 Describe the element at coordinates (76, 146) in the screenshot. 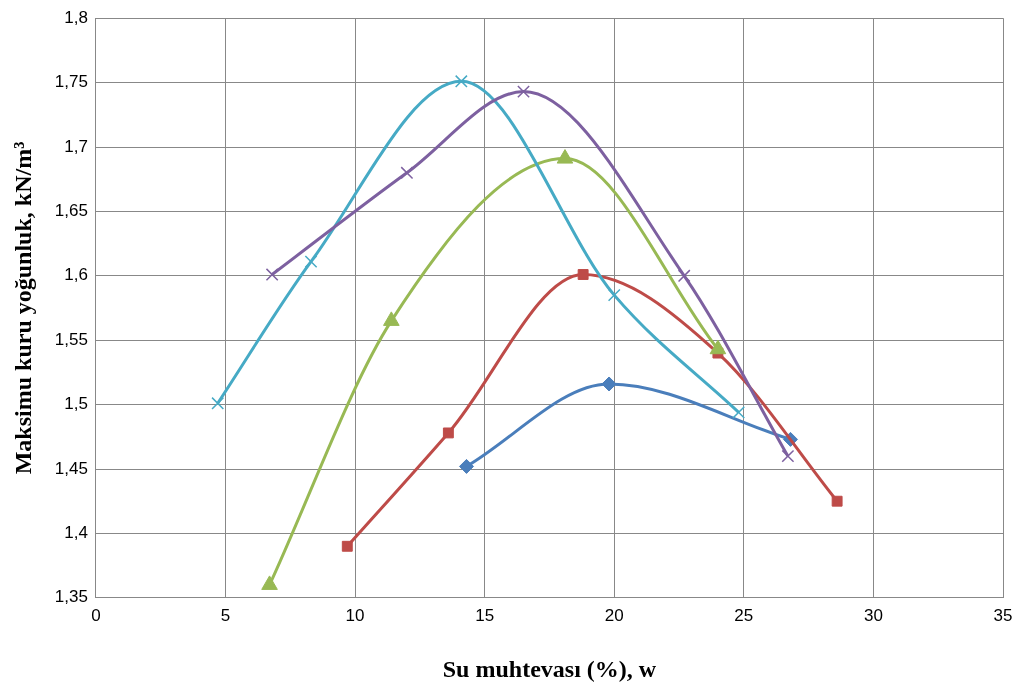

I see `y-tick-label: 1,7` at that location.